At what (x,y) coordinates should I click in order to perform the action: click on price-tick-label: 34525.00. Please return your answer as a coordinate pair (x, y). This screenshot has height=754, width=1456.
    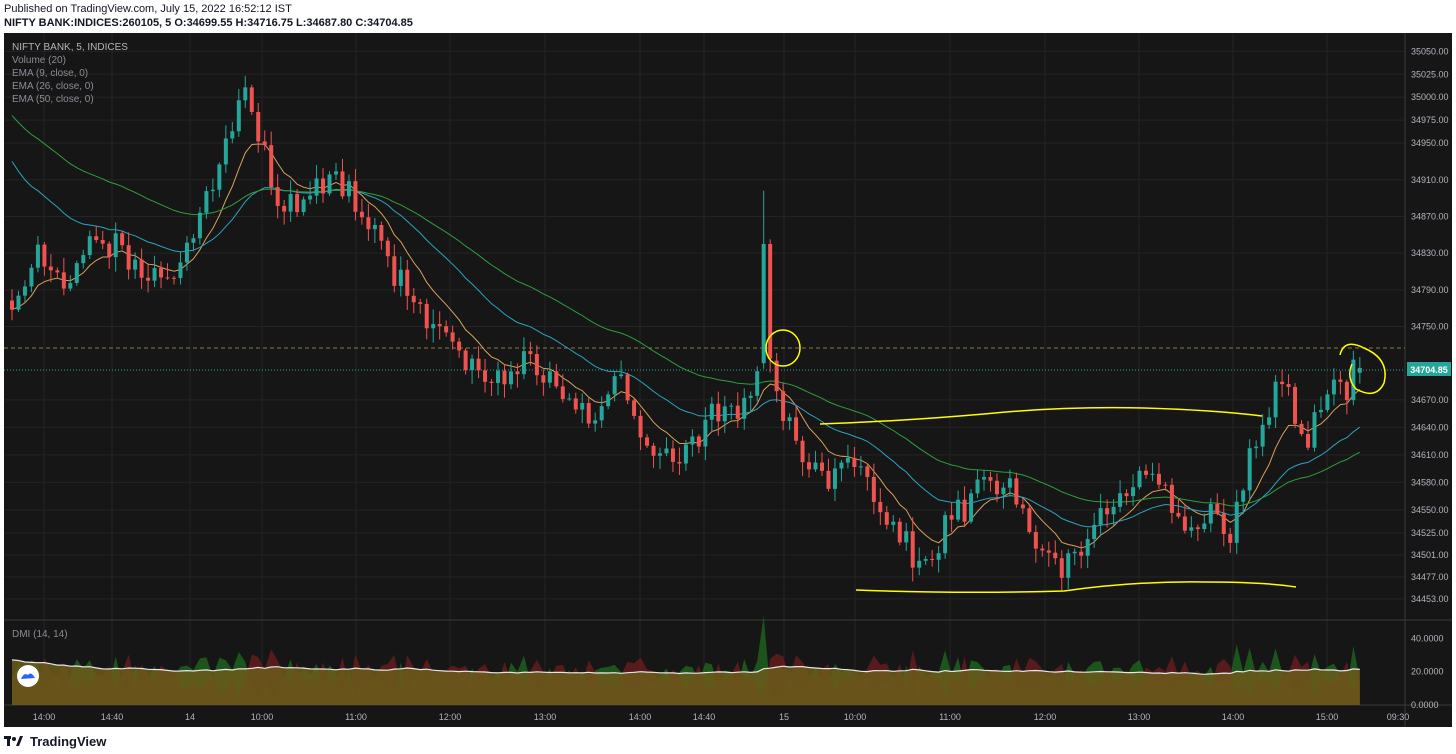
    Looking at the image, I should click on (1430, 533).